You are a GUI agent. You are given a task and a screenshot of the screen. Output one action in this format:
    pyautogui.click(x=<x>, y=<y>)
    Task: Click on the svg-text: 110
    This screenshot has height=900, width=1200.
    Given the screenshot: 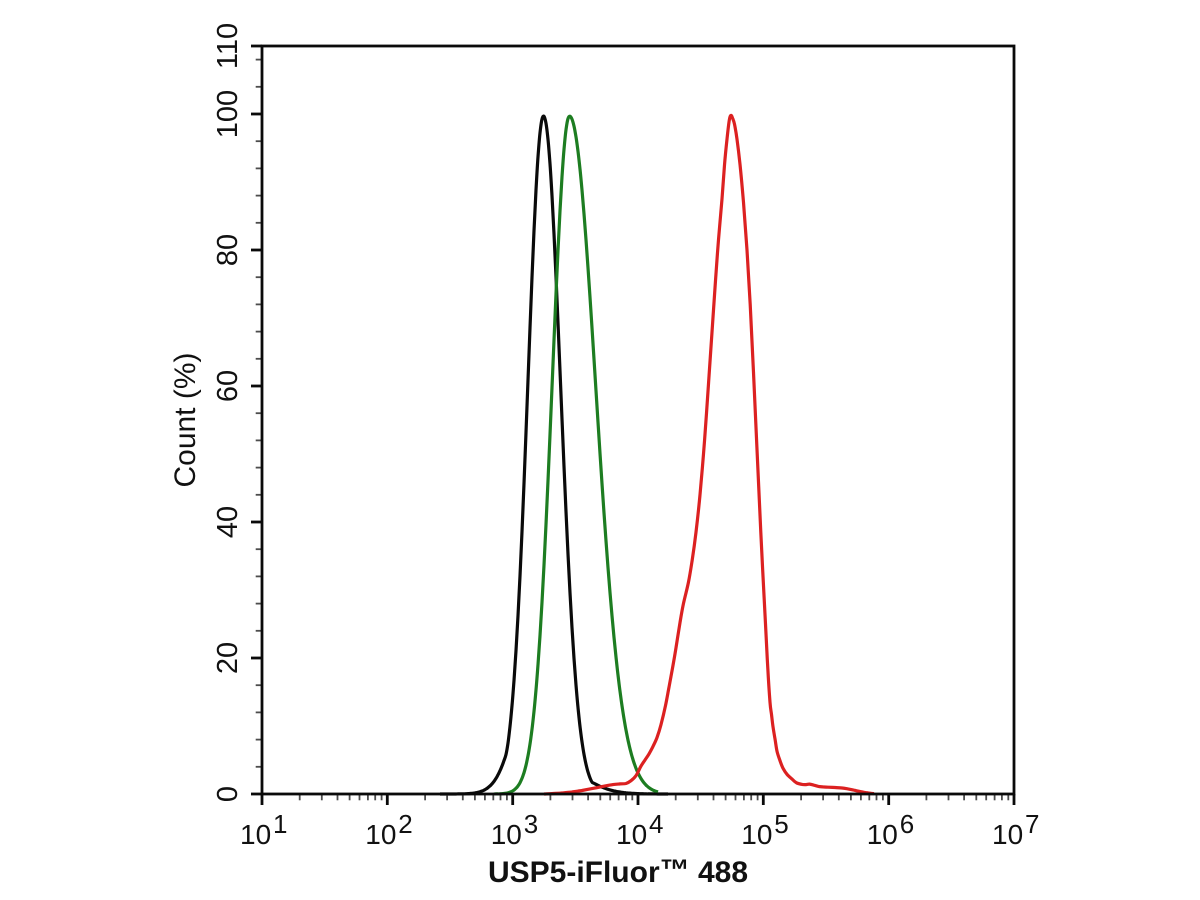 What is the action you would take?
    pyautogui.click(x=228, y=46)
    